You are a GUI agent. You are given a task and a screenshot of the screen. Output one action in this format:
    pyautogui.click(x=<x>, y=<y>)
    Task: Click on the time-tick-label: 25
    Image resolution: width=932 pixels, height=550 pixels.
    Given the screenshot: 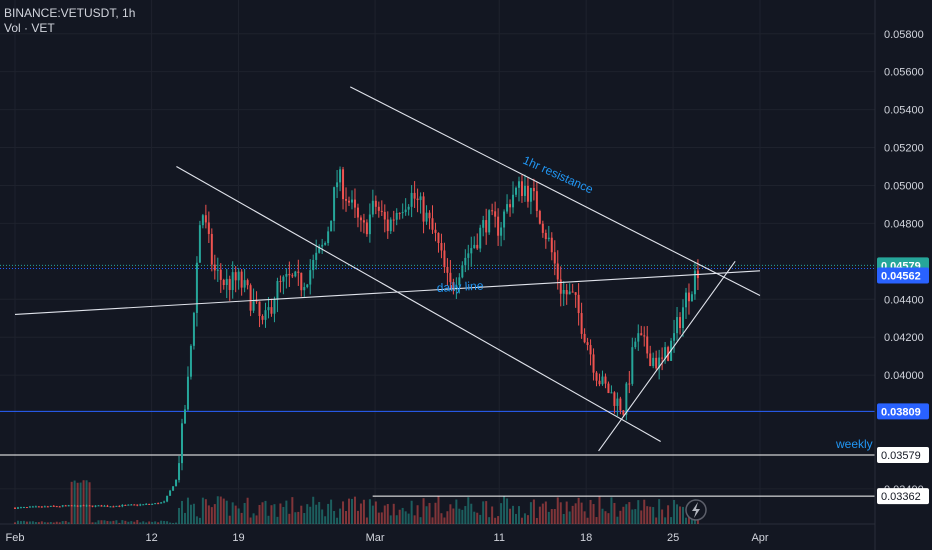 What is the action you would take?
    pyautogui.click(x=673, y=538)
    